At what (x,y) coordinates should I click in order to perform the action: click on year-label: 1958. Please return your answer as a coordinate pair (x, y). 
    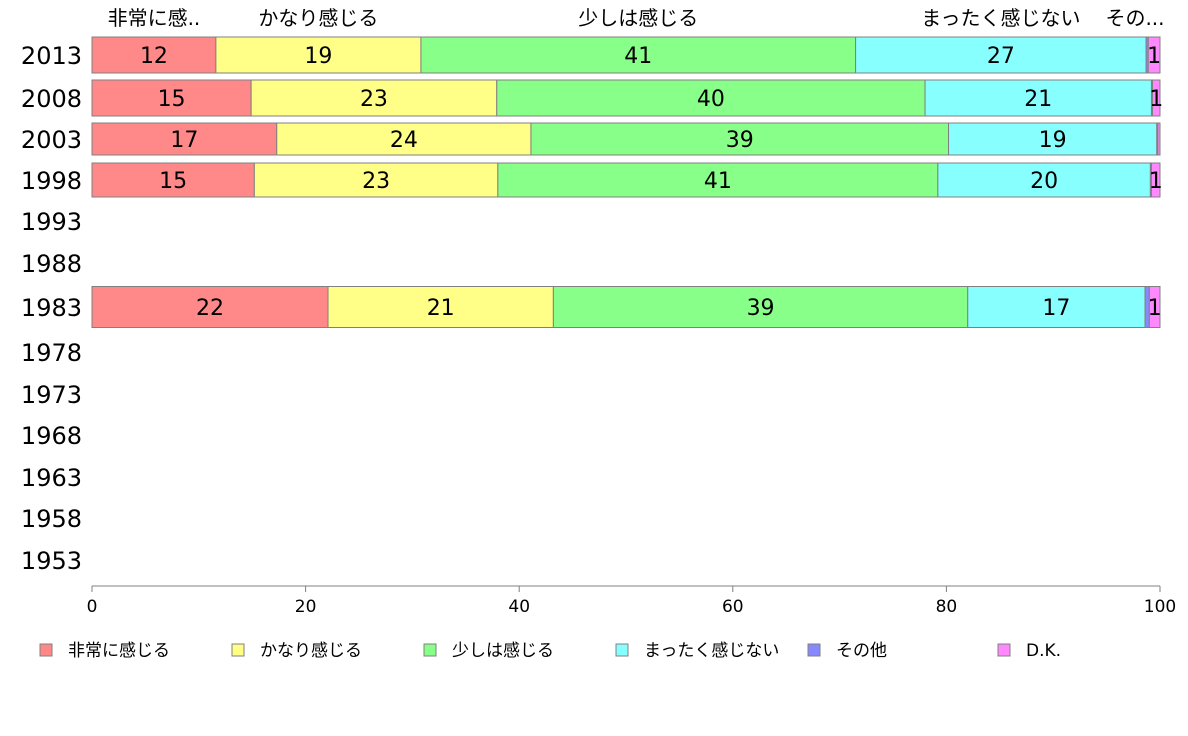
    Looking at the image, I should click on (51, 519).